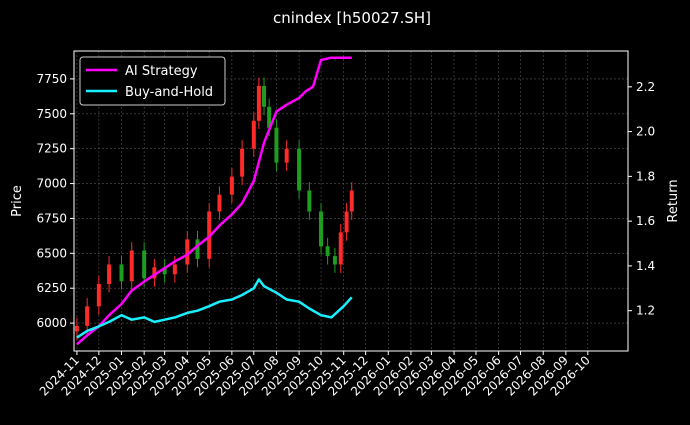 The image size is (690, 425). What do you see at coordinates (51, 79) in the screenshot?
I see `left-tick-label: 7750` at bounding box center [51, 79].